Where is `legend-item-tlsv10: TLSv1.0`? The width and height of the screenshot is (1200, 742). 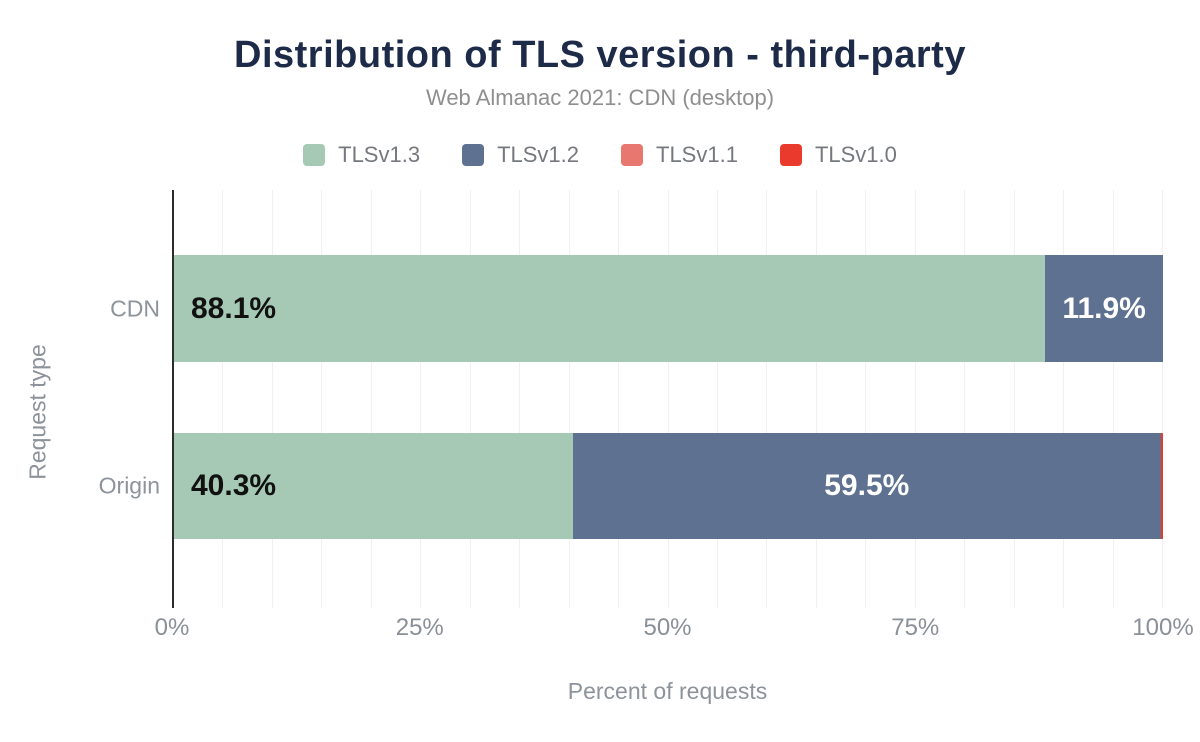
legend-item-tlsv10: TLSv1.0 is located at coordinates (838, 155).